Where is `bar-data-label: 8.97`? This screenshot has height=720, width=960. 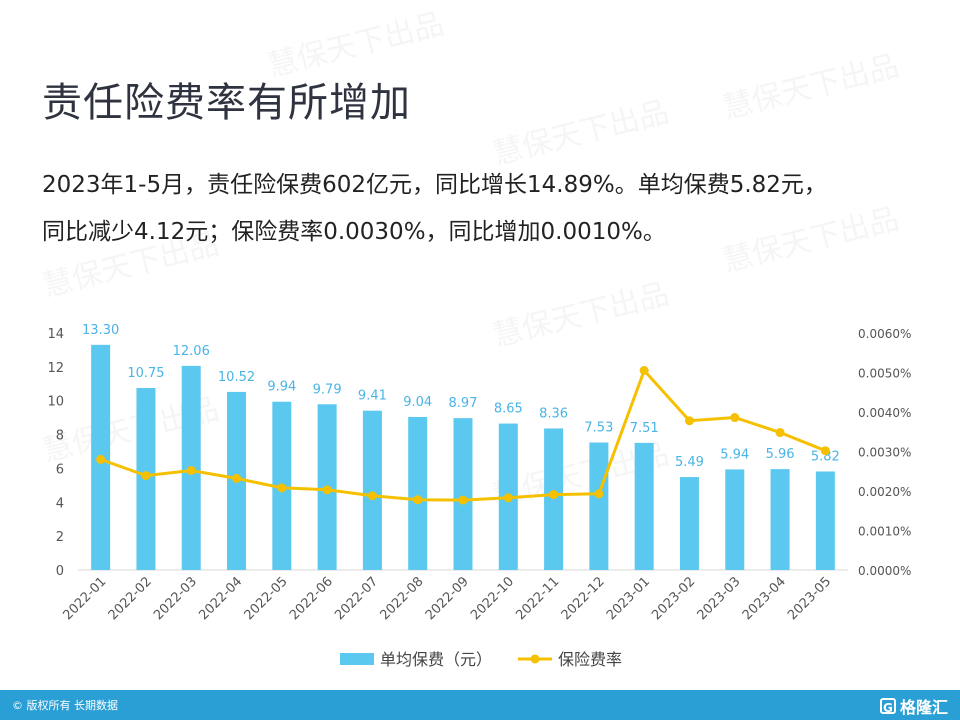
bar-data-label: 8.97 is located at coordinates (463, 403).